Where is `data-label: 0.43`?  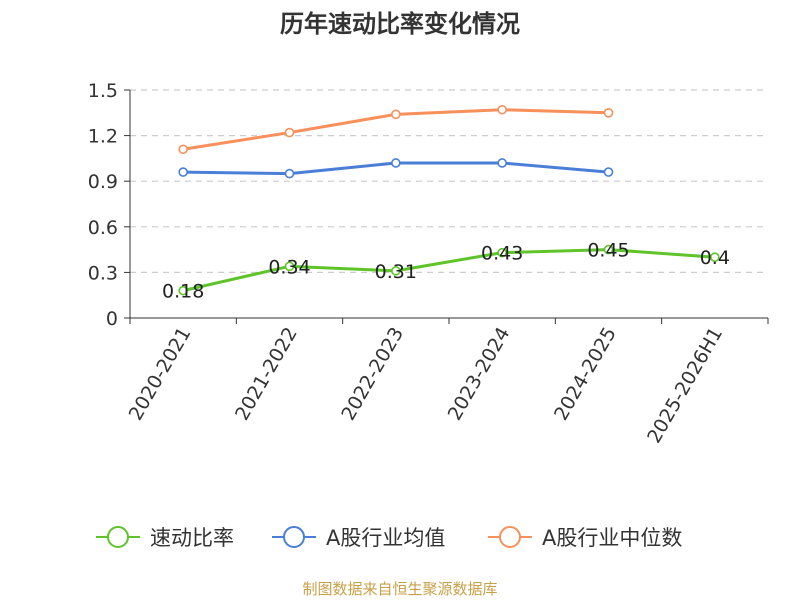 data-label: 0.43 is located at coordinates (502, 254).